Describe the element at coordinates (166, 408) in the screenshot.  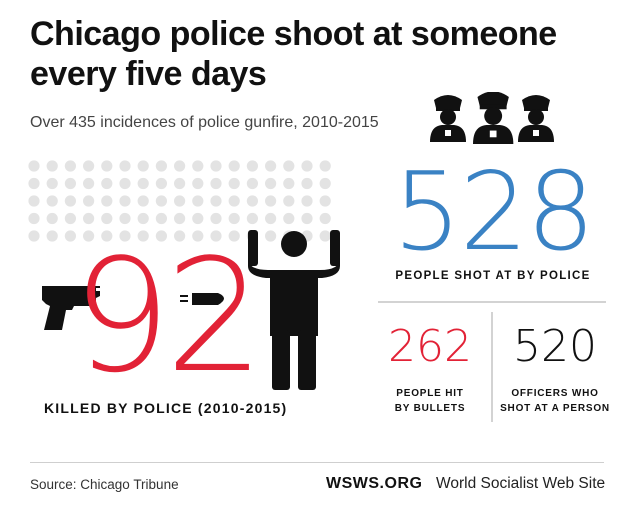
I see `stat-92-label: KILLED BY POLICE (2010-2015)` at that location.